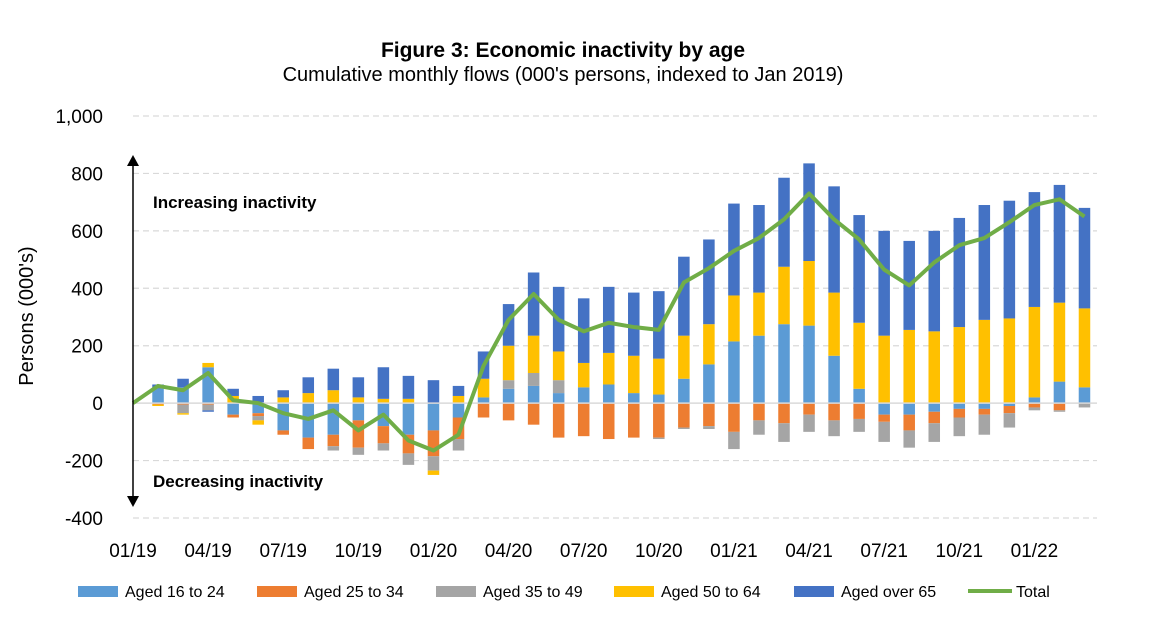 The image size is (1158, 631). Describe the element at coordinates (27, 315) in the screenshot. I see `y-axis-label: Persons (000's)` at that location.